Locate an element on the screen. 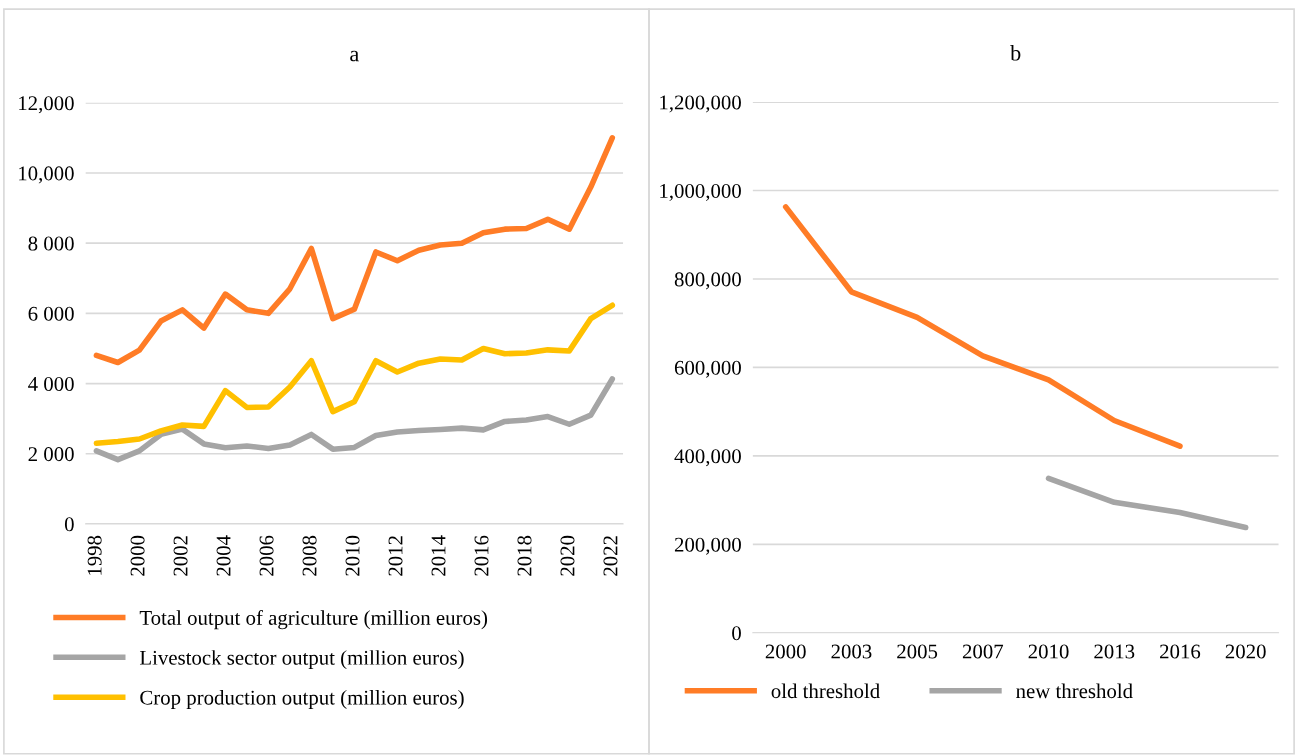 This screenshot has height=756, width=1298. x-tick-label: 1998 is located at coordinates (94, 555).